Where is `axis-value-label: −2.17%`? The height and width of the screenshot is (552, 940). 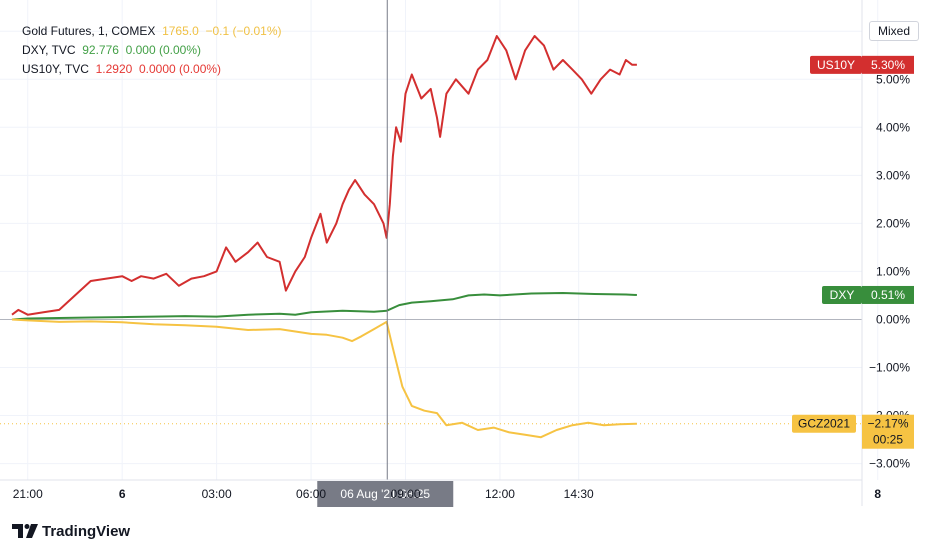 axis-value-label: −2.17% is located at coordinates (887, 424).